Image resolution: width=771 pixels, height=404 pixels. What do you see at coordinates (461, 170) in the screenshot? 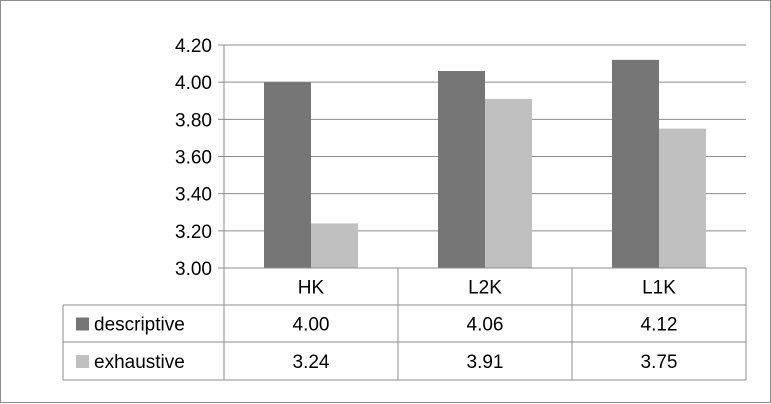
I see `bar-descriptive-l2k` at bounding box center [461, 170].